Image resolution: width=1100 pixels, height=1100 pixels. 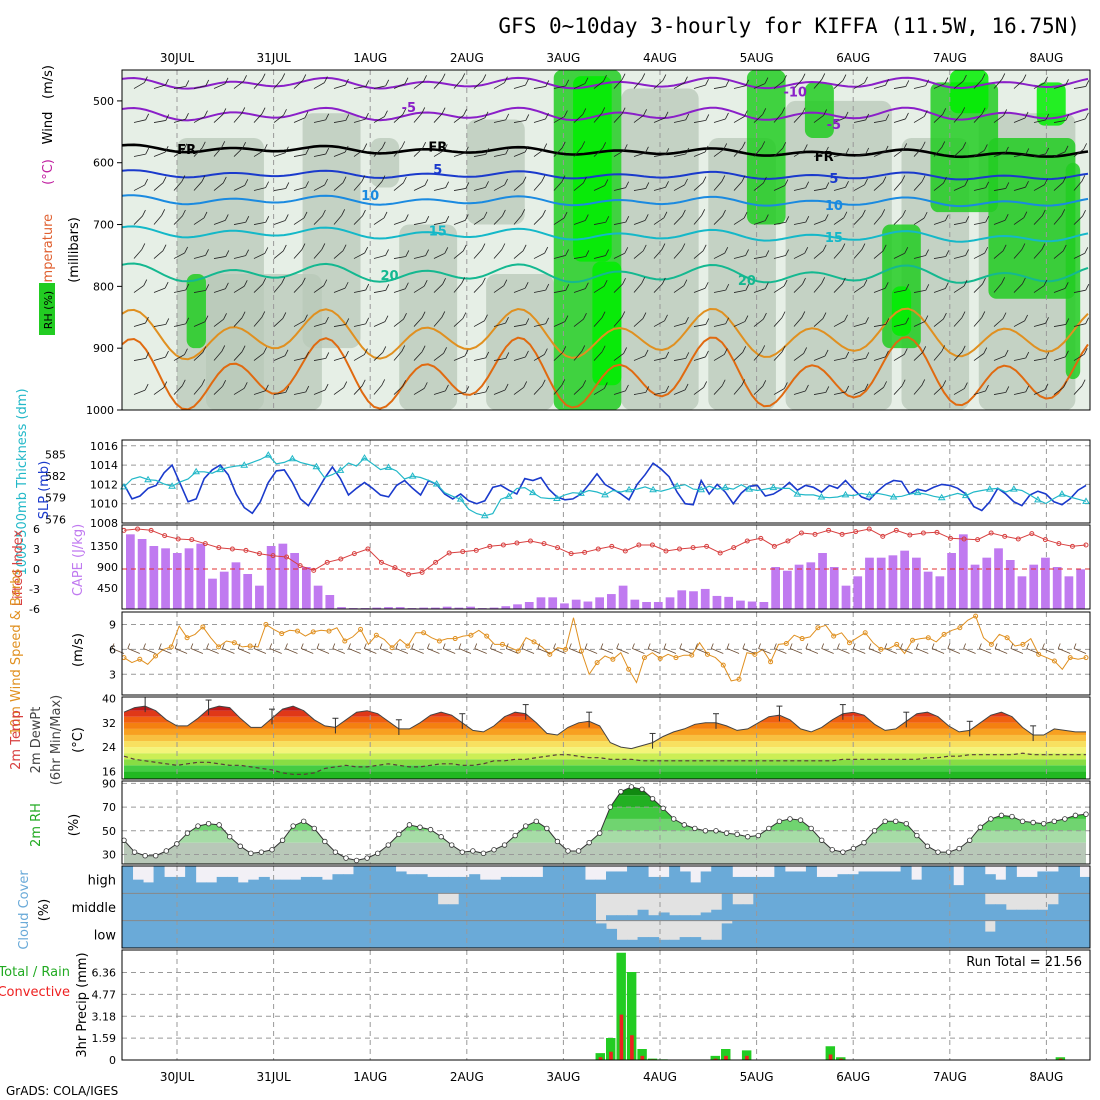 I want to click on rh-band, so click(x=605, y=824).